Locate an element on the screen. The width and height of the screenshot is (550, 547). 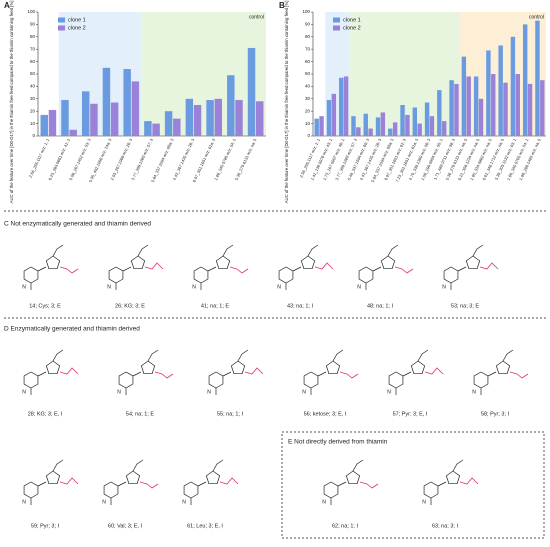
x-tick-label: 2.56_265.1117 m/z; 1; 1 is located at coordinates (39, 157).